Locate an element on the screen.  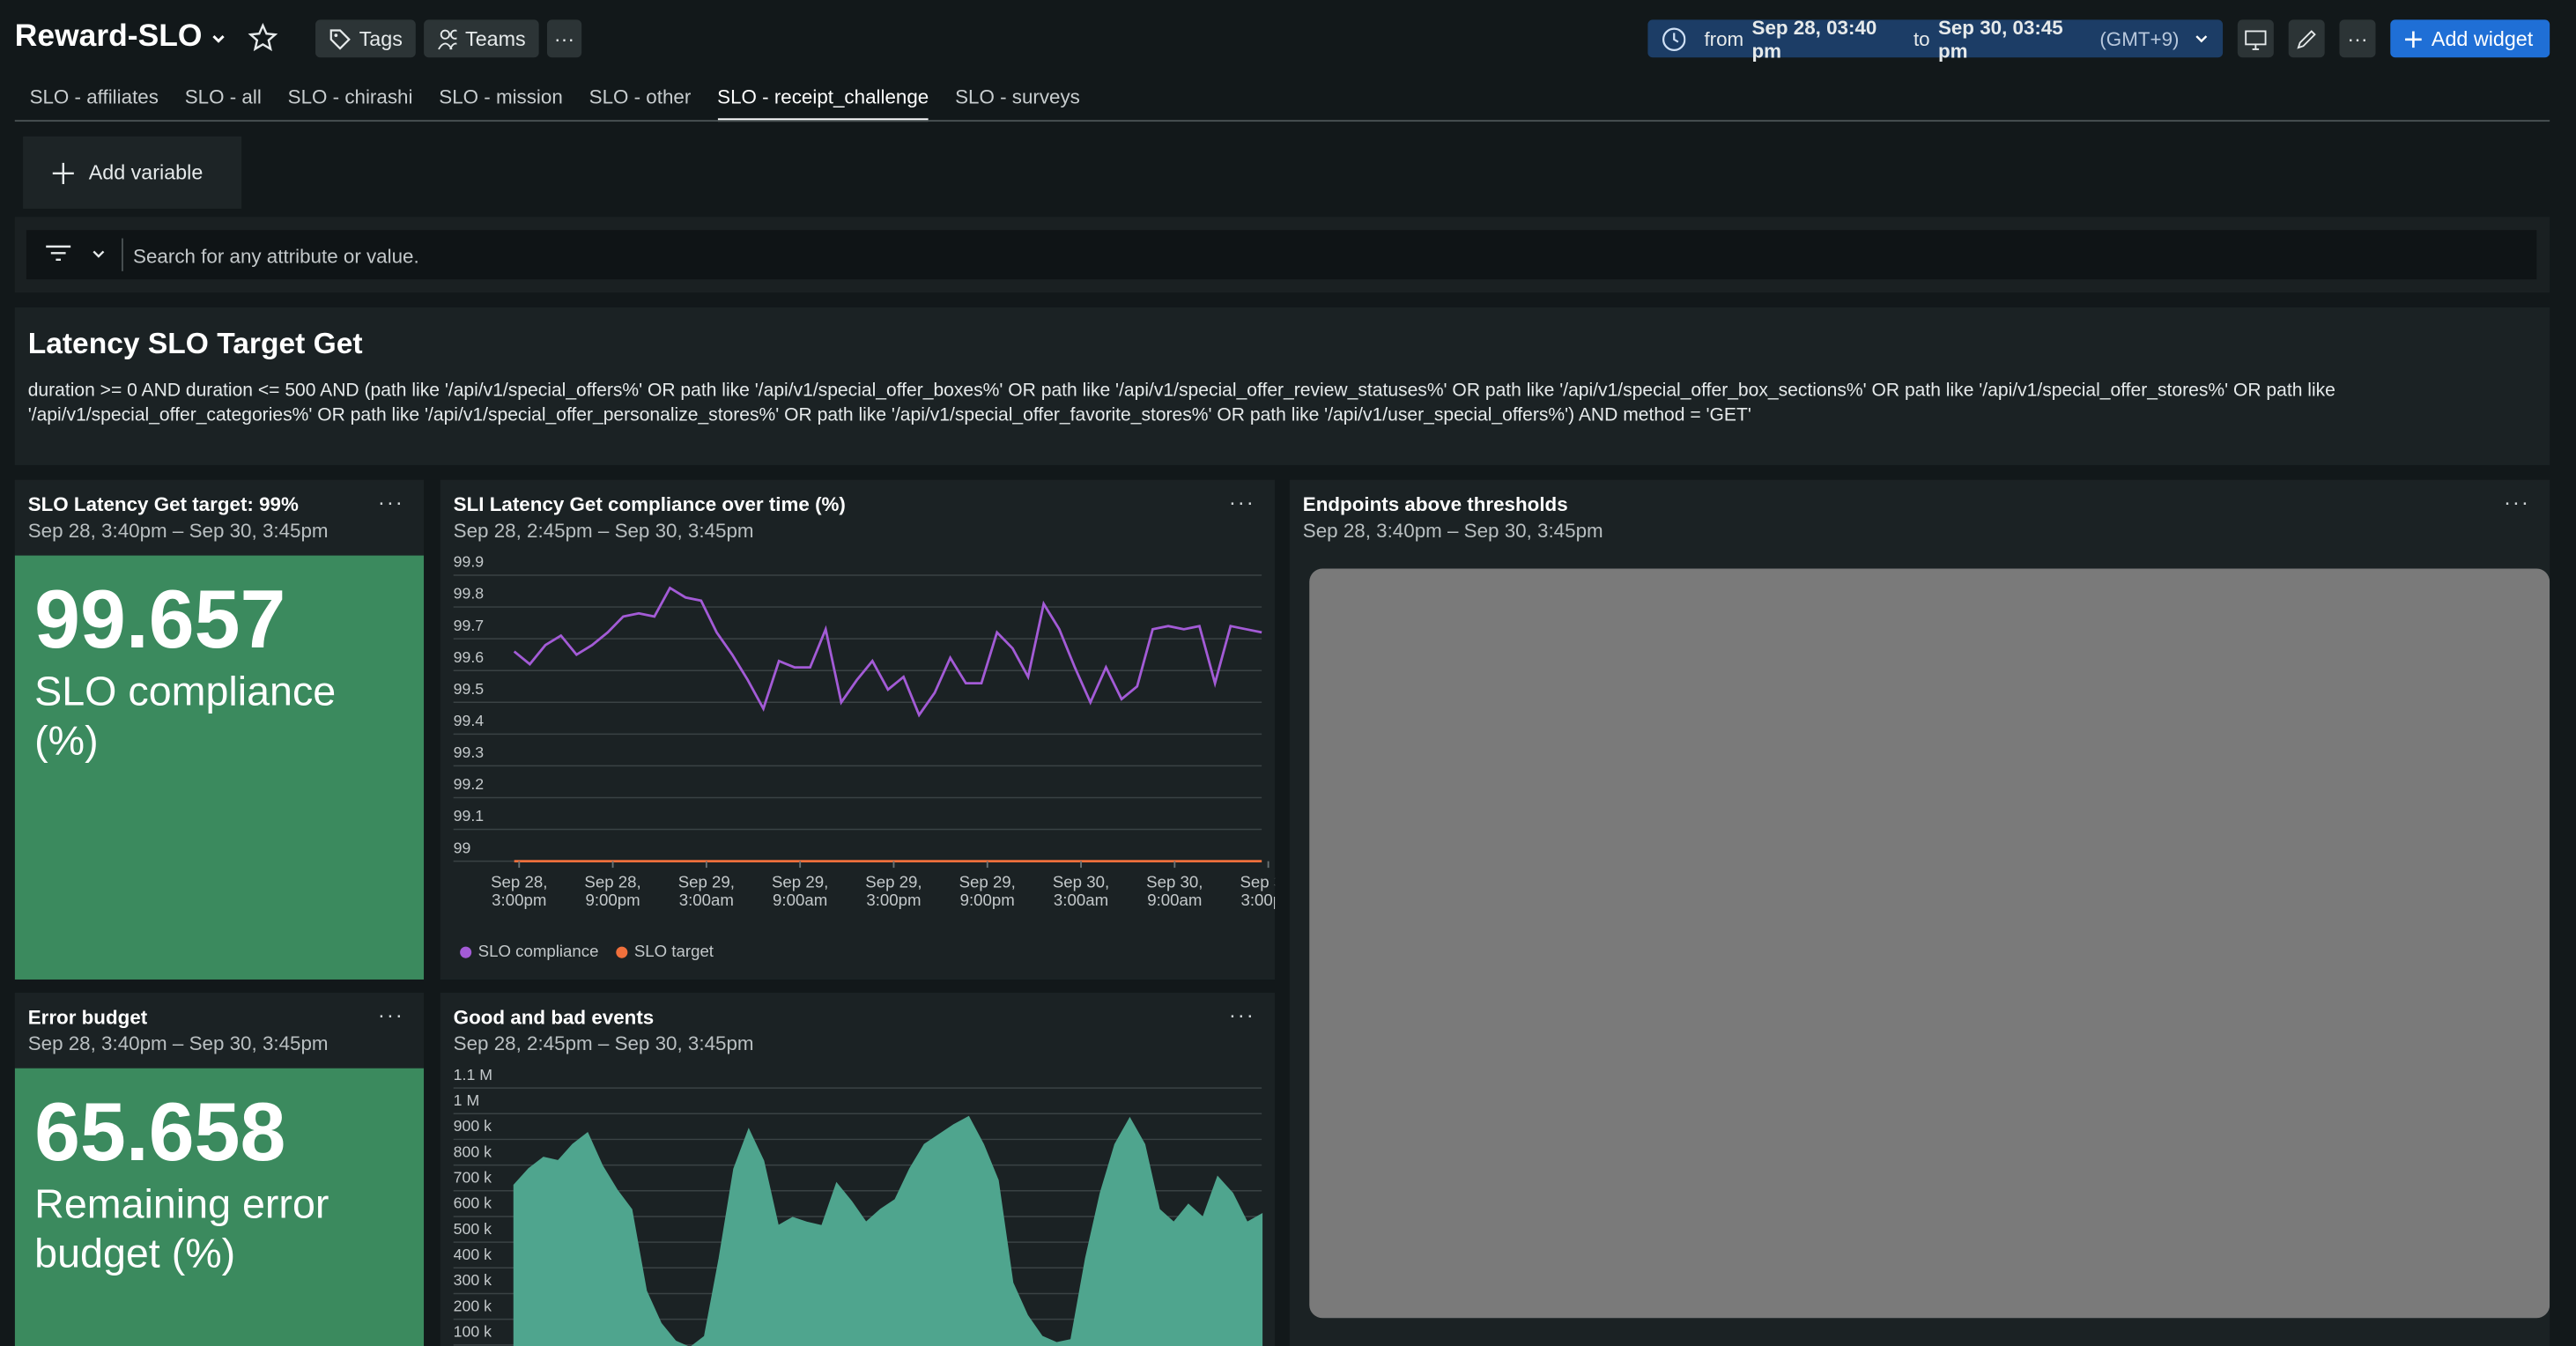
monitor-icon is located at coordinates (2256, 39).